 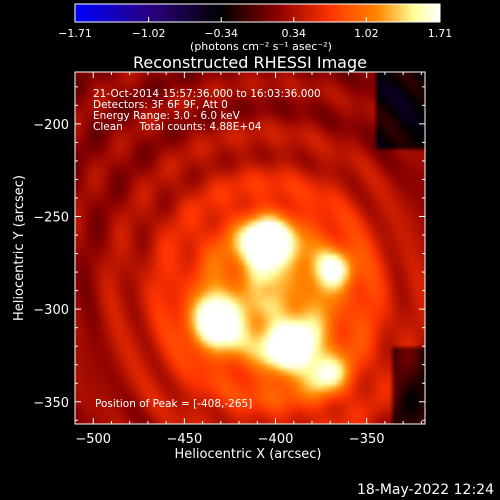 What do you see at coordinates (425, 490) in the screenshot?
I see `footer-date: 18-May-2022 12:24` at bounding box center [425, 490].